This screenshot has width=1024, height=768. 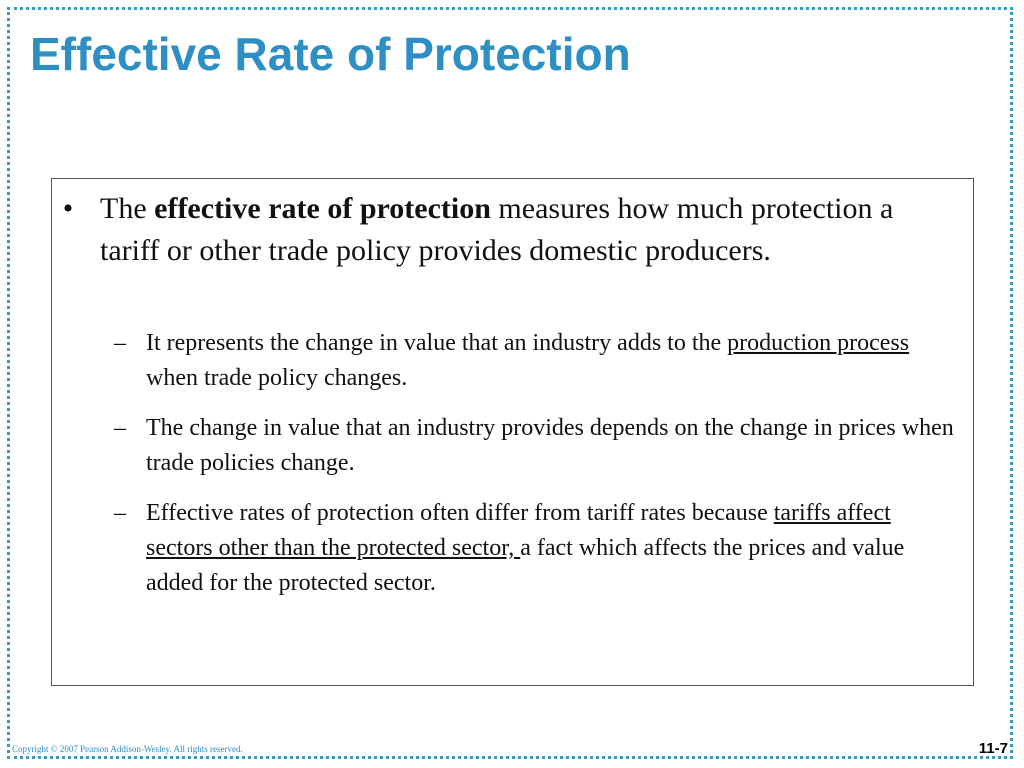 I want to click on page-number: 11-7, so click(x=993, y=748).